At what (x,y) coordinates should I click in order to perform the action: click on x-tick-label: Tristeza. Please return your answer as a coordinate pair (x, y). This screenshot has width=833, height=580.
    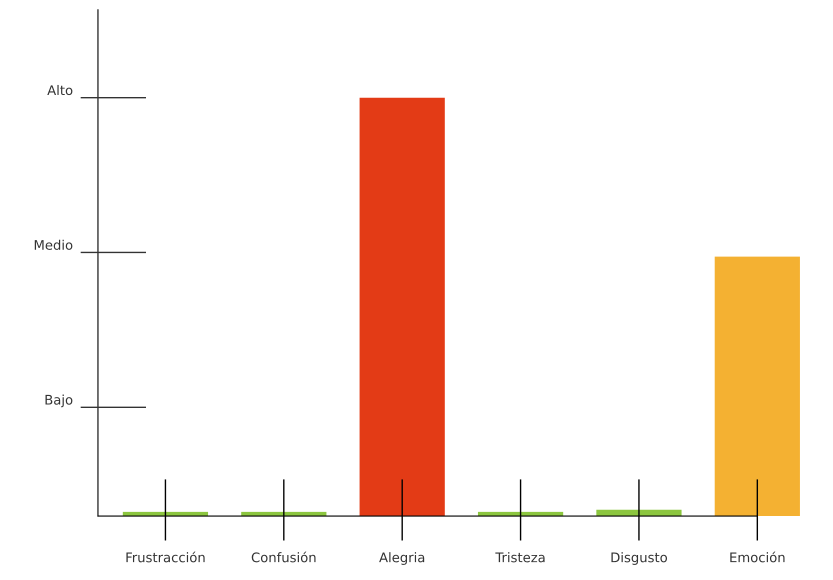
    Looking at the image, I should click on (520, 557).